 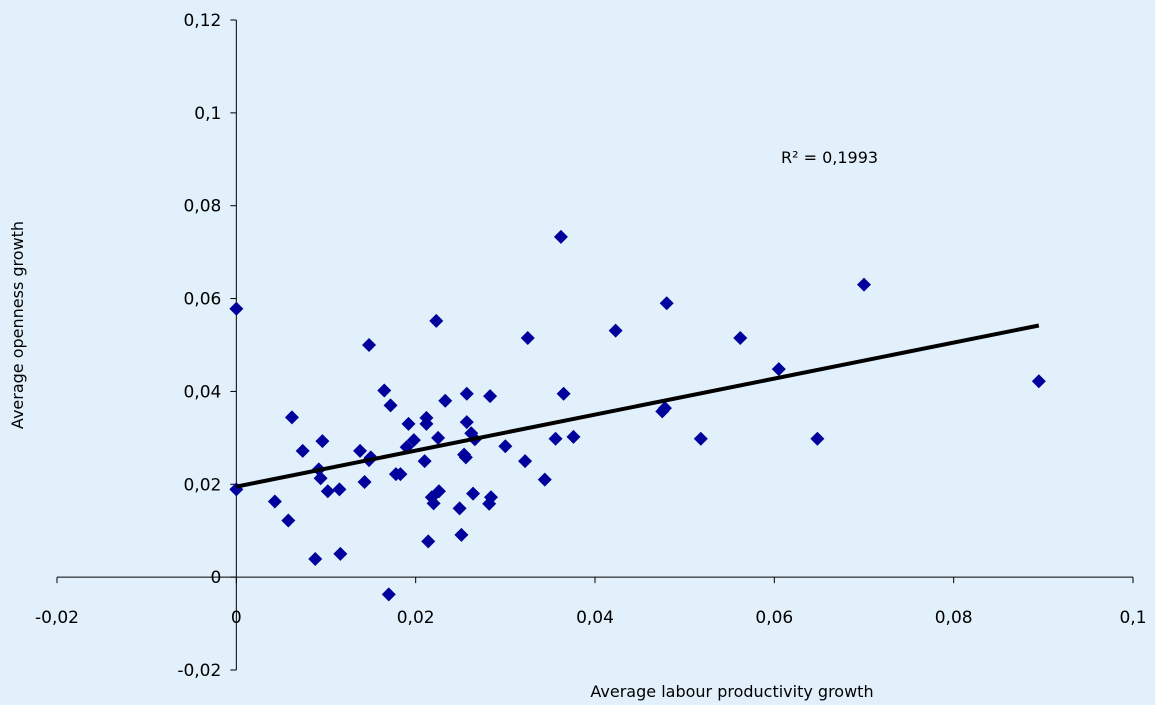 I want to click on x-ticks: -0,02 0 0,02 0,04 0,06 0,08 0,1, so click(x=591, y=602).